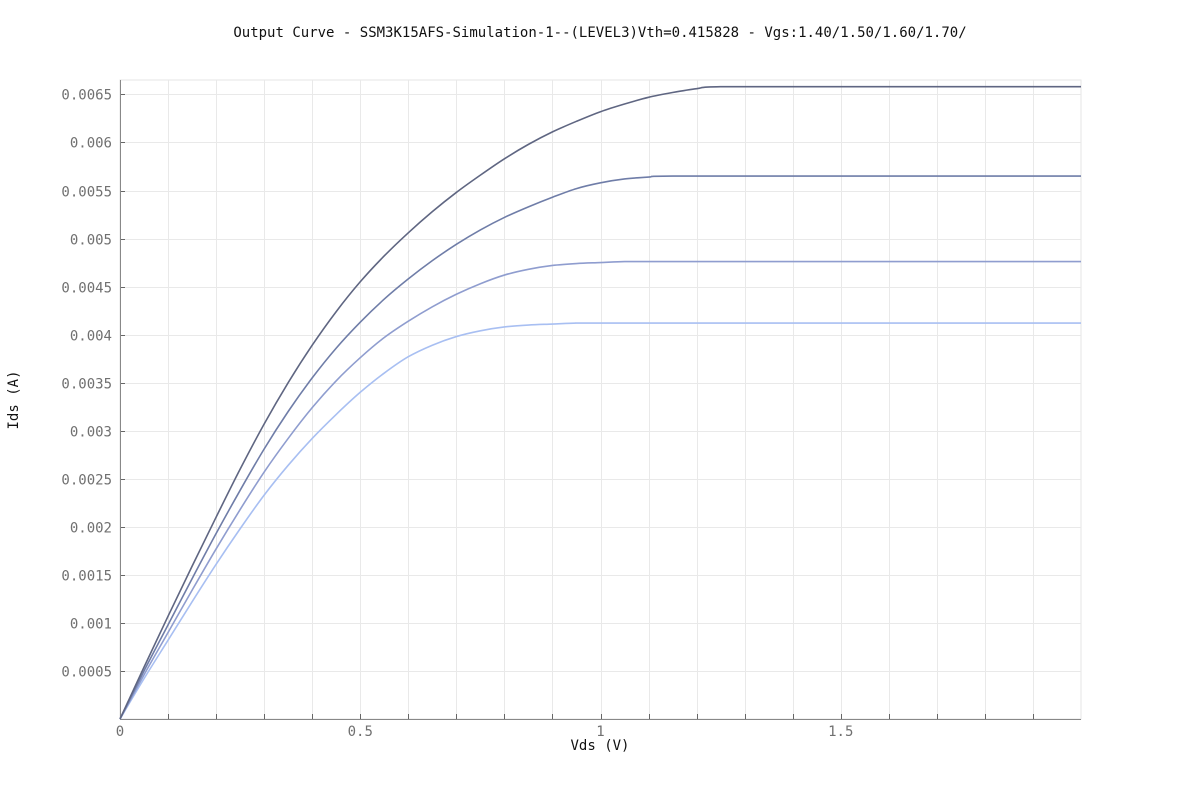 The height and width of the screenshot is (800, 1200). What do you see at coordinates (86, 289) in the screenshot?
I see `y-tick-label: 0.0045` at bounding box center [86, 289].